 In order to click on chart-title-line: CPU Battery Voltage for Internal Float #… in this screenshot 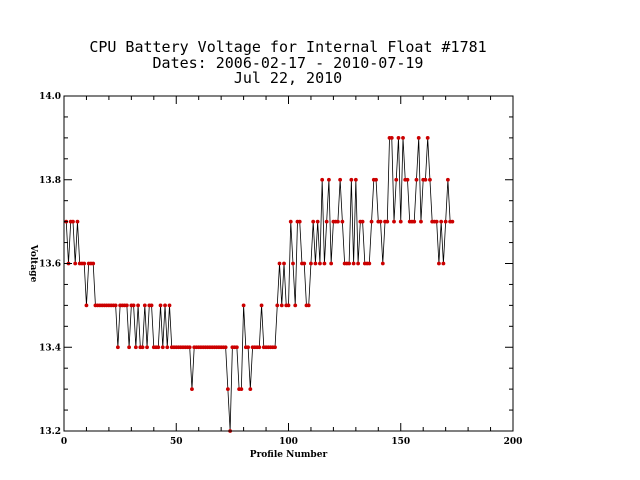, I will do `click(287, 47)`.